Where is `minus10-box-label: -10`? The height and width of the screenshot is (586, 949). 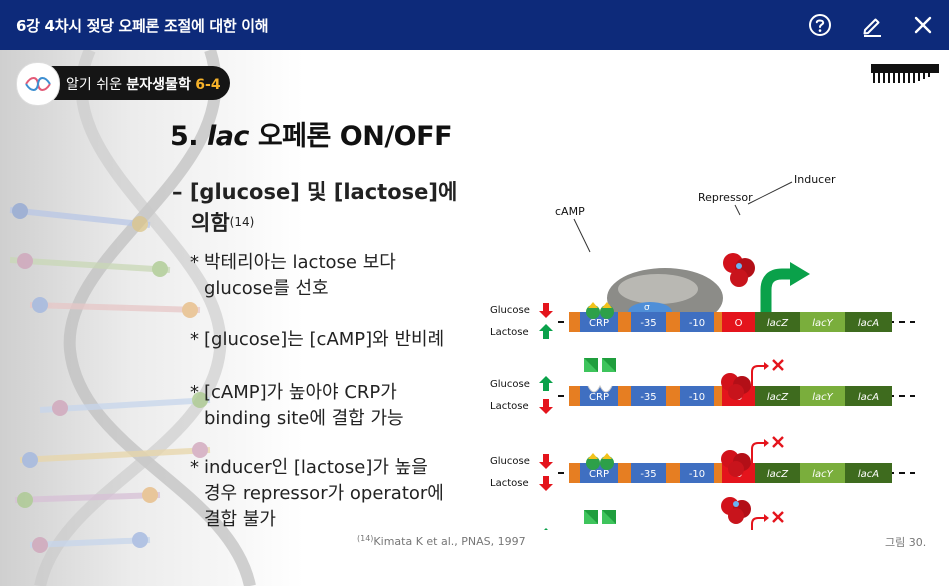 minus10-box-label: -10 is located at coordinates (697, 323).